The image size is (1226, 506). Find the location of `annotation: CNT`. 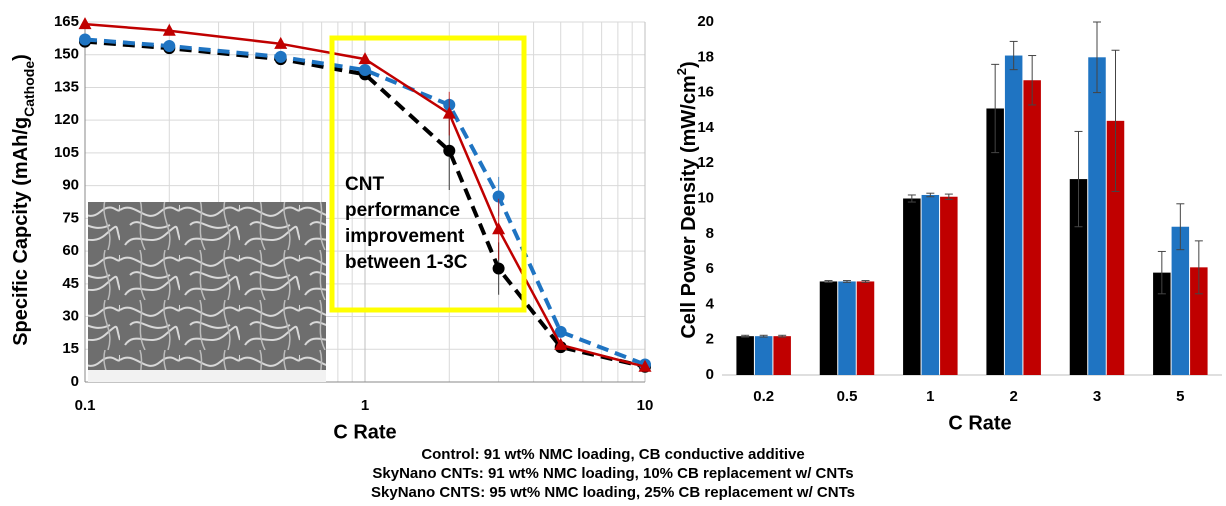

annotation: CNT is located at coordinates (364, 184).